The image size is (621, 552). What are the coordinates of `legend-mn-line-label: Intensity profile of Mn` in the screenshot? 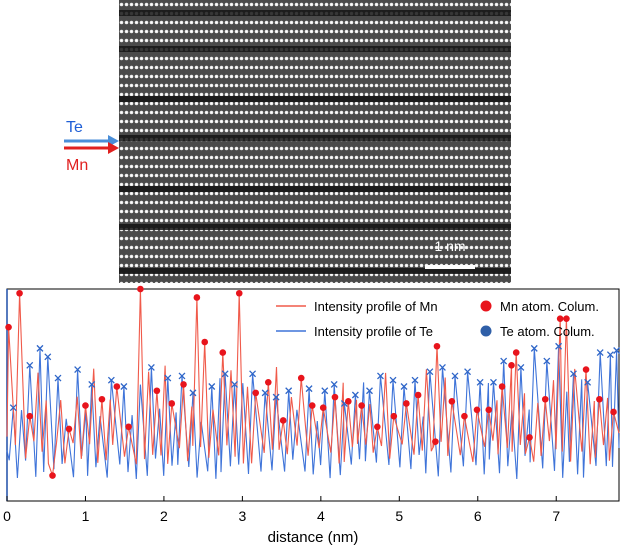 It's located at (376, 306).